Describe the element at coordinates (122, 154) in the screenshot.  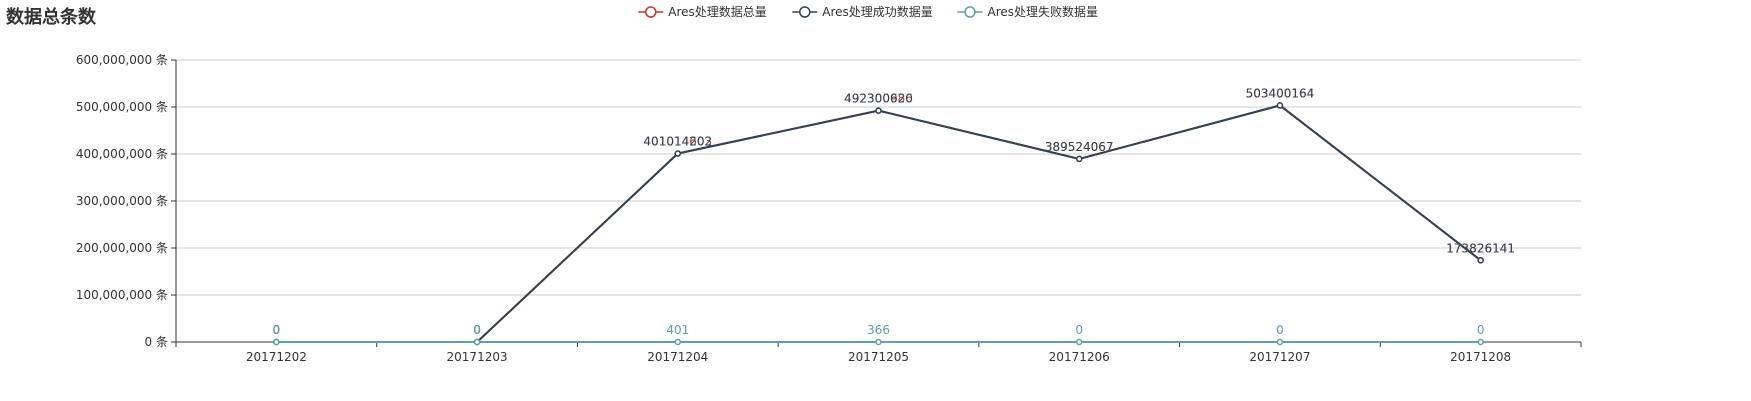
I see `y-tick-label: 400,000,000 条` at that location.